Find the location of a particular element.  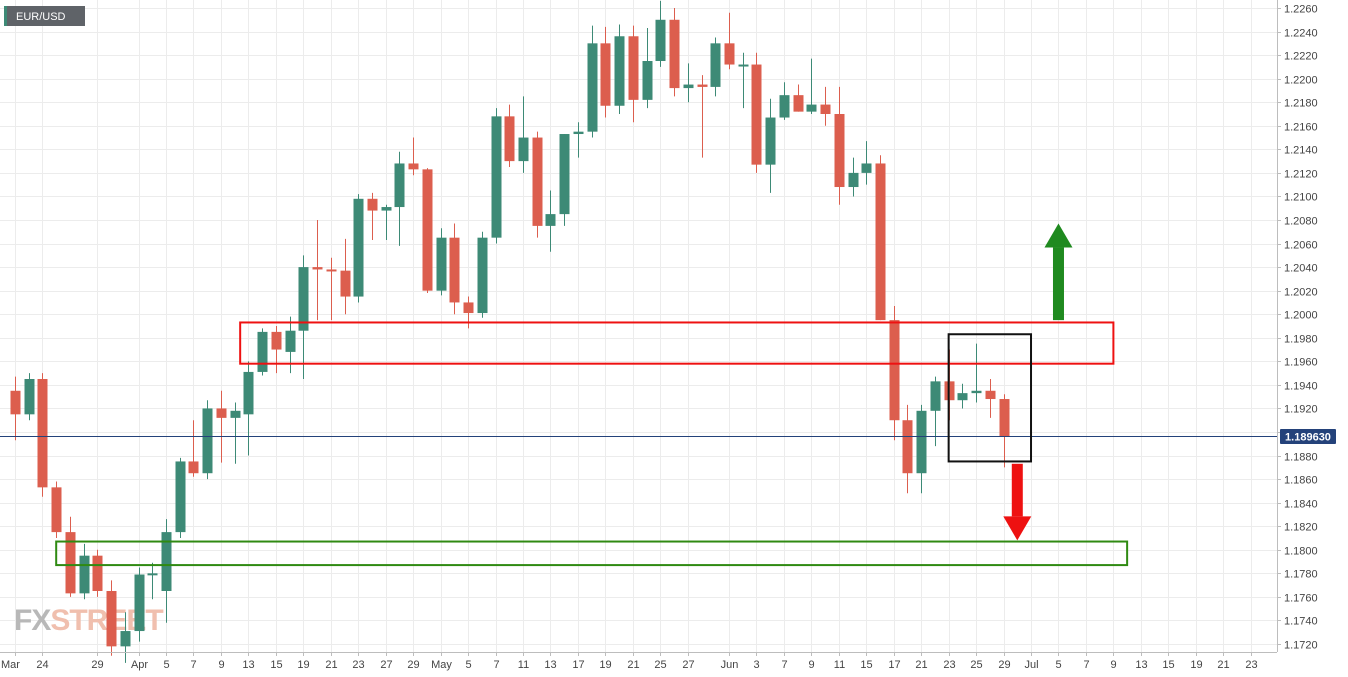

y-tick-label: 1.2260 is located at coordinates (1301, 10).